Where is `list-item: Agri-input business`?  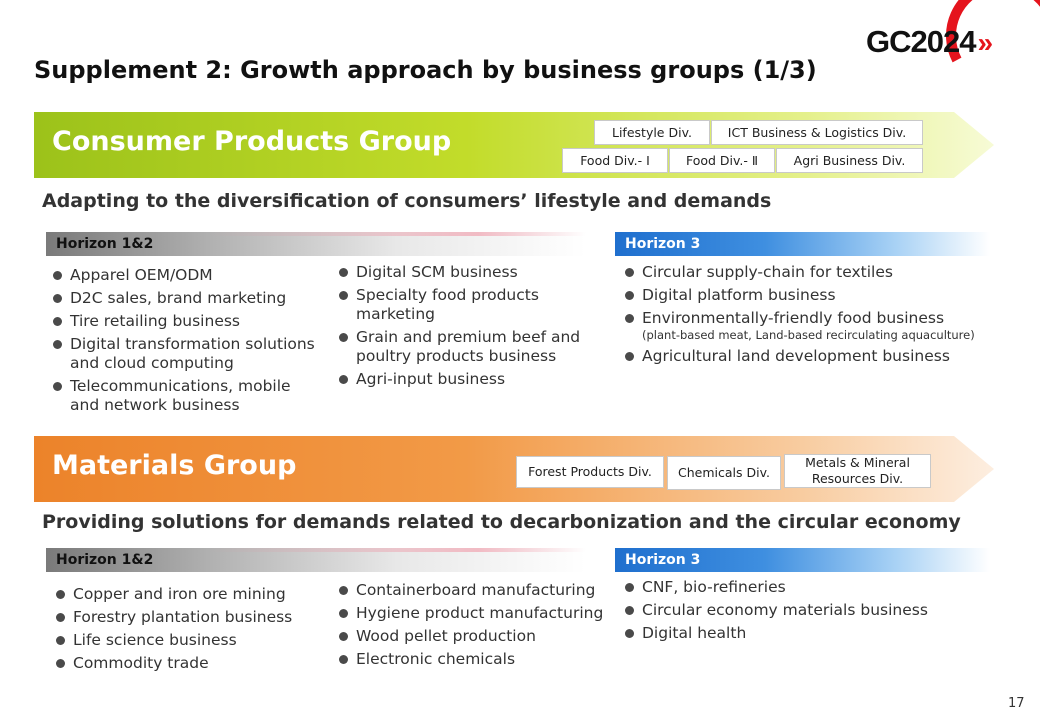
list-item: Agri-input business is located at coordinates (470, 379).